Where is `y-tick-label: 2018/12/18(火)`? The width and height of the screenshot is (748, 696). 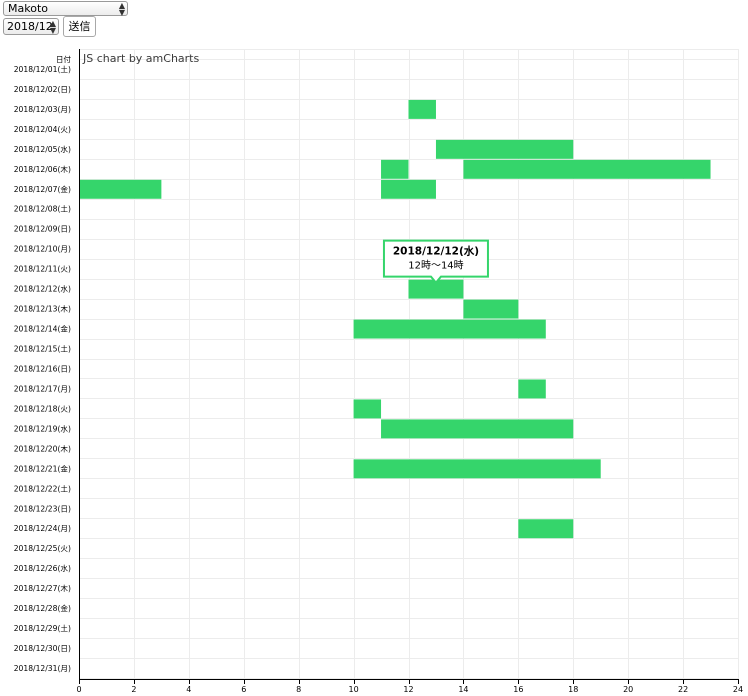
y-tick-label: 2018/12/18(火) is located at coordinates (42, 408).